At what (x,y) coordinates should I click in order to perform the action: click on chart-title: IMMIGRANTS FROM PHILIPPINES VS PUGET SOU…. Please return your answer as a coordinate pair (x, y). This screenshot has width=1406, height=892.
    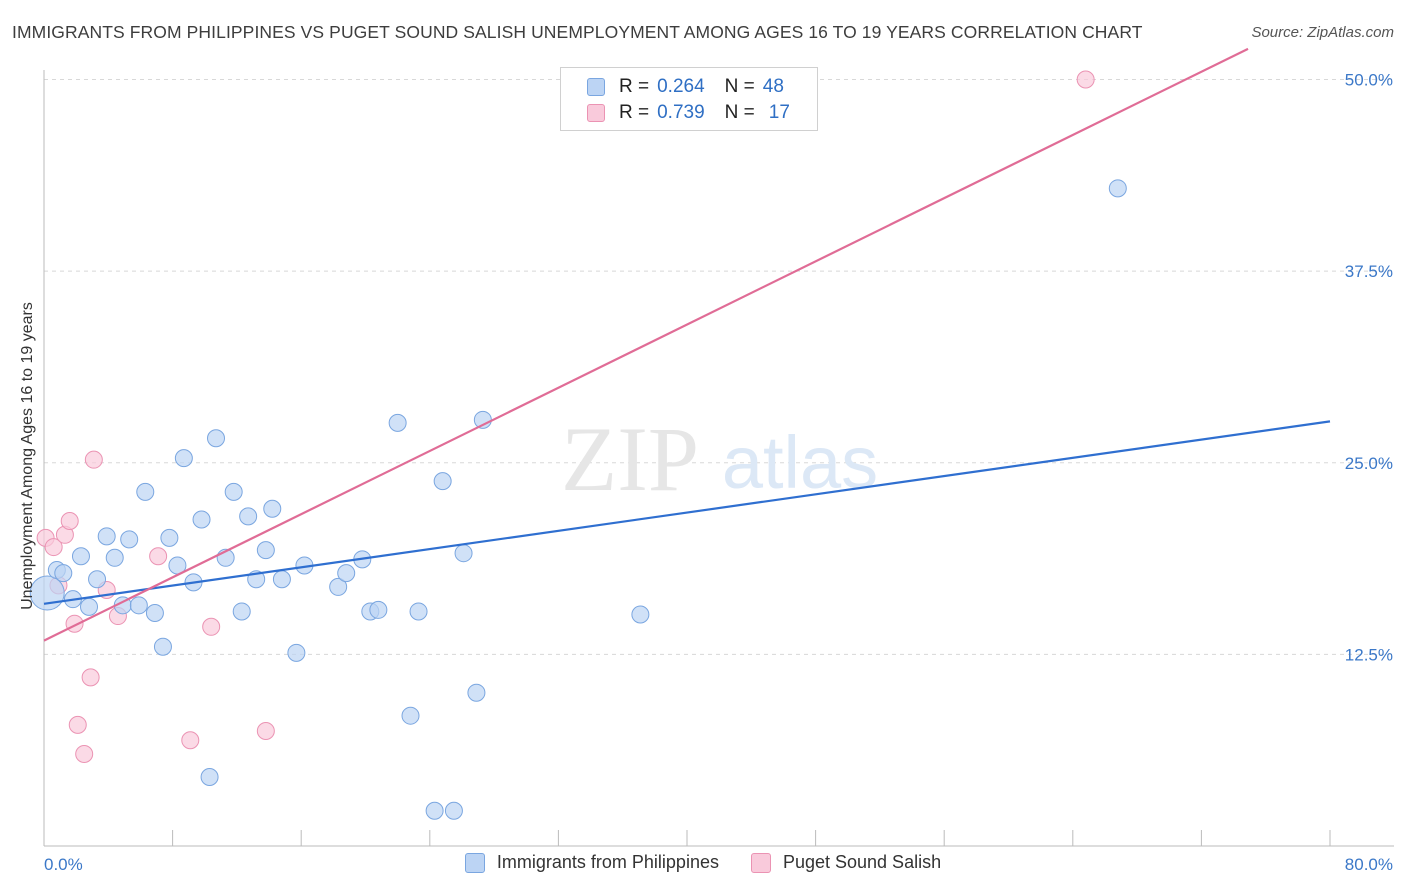
    Looking at the image, I should click on (577, 32).